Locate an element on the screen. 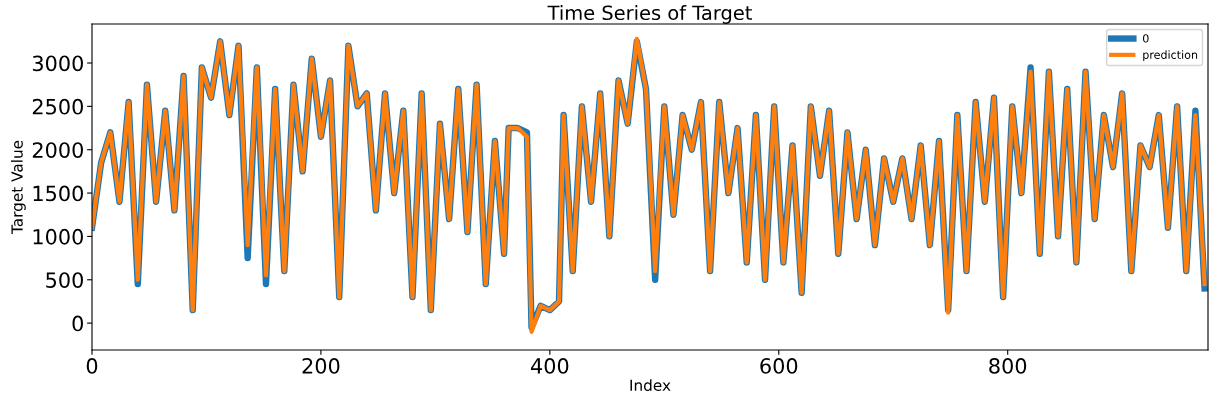 The image size is (1220, 396). y-tick-label: 2500 is located at coordinates (57, 106).